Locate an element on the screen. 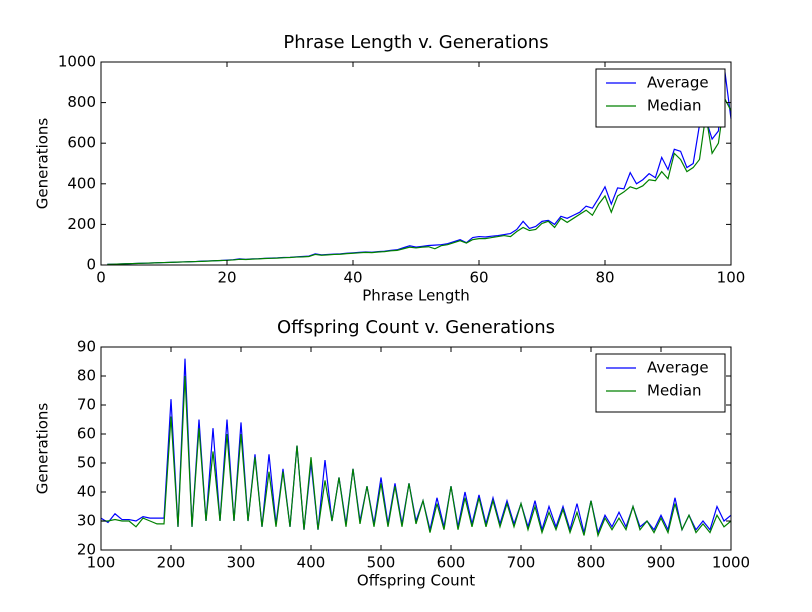 The image size is (812, 612). x-tick-label: 300 is located at coordinates (241, 563).